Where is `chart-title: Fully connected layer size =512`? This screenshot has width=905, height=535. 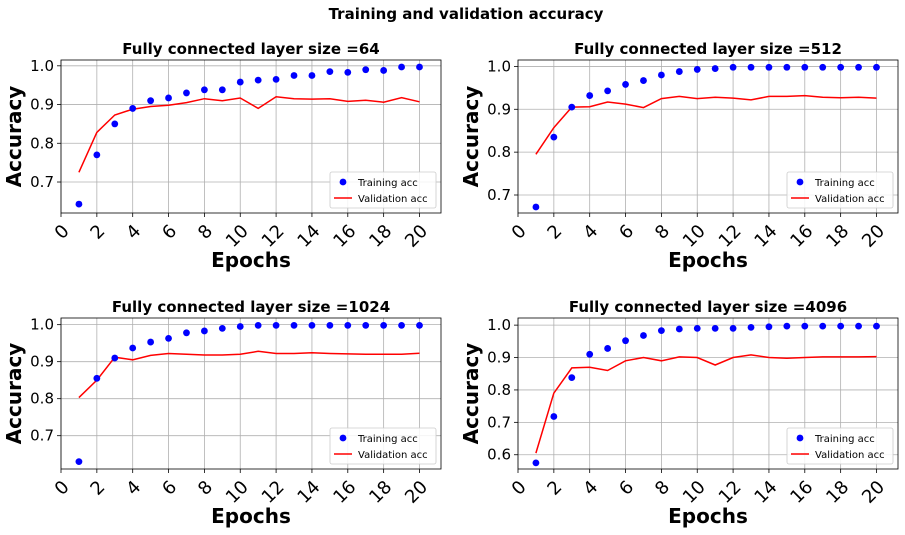
chart-title: Fully connected layer size =512 is located at coordinates (708, 49).